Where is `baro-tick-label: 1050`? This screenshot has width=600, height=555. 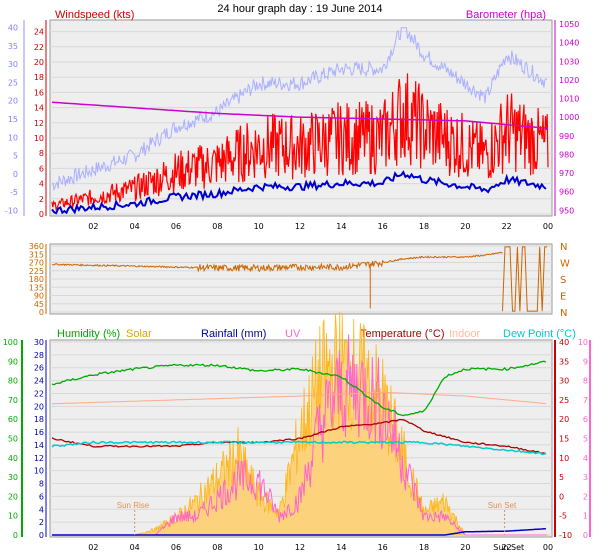
baro-tick-label: 1050 is located at coordinates (569, 24).